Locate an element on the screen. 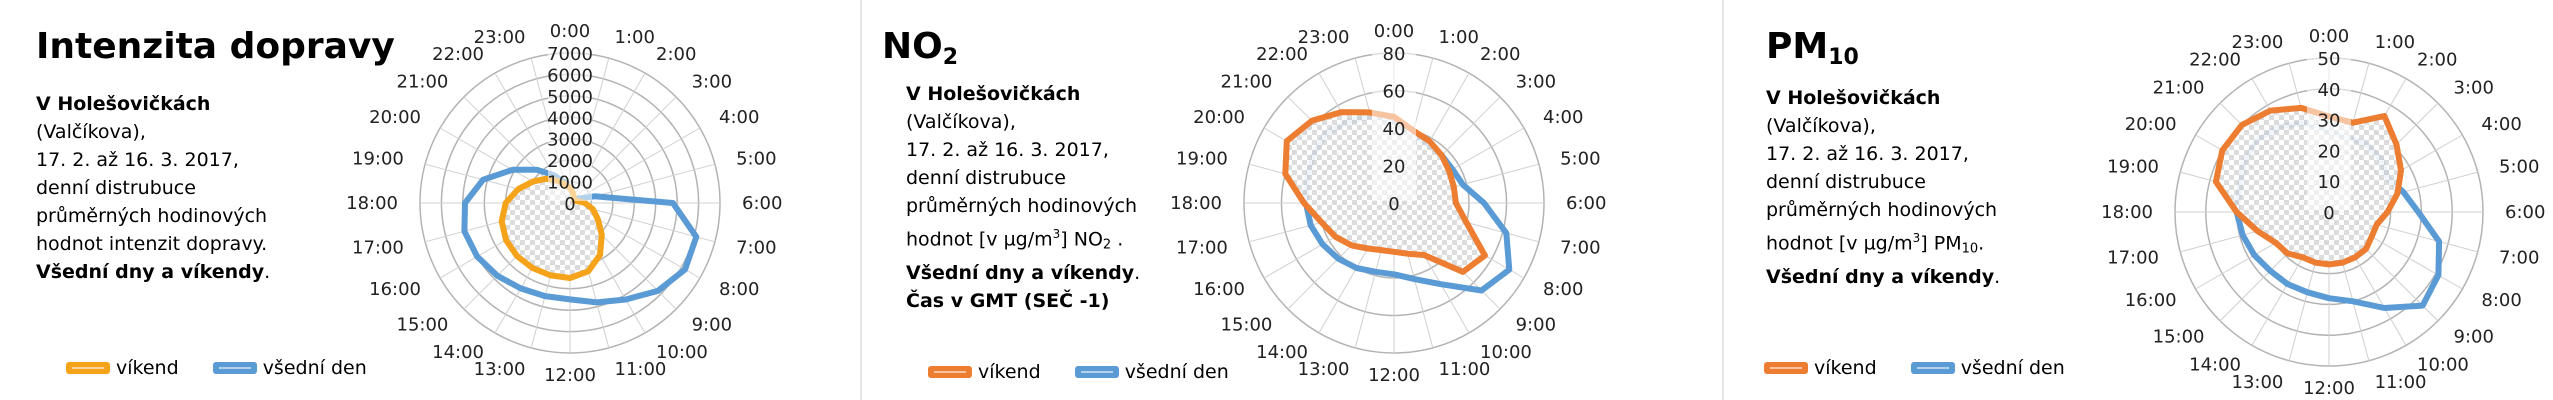 This screenshot has height=400, width=2553. radial-tick-label: 30 is located at coordinates (2329, 121).